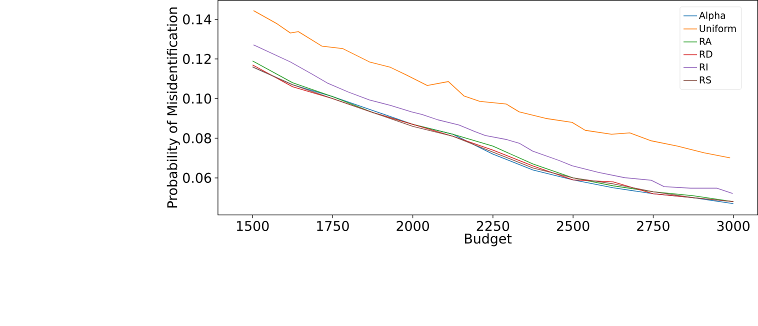 The image size is (758, 326). What do you see at coordinates (173, 108) in the screenshot?
I see `y-axis-title: Probability of Misidentification` at bounding box center [173, 108].